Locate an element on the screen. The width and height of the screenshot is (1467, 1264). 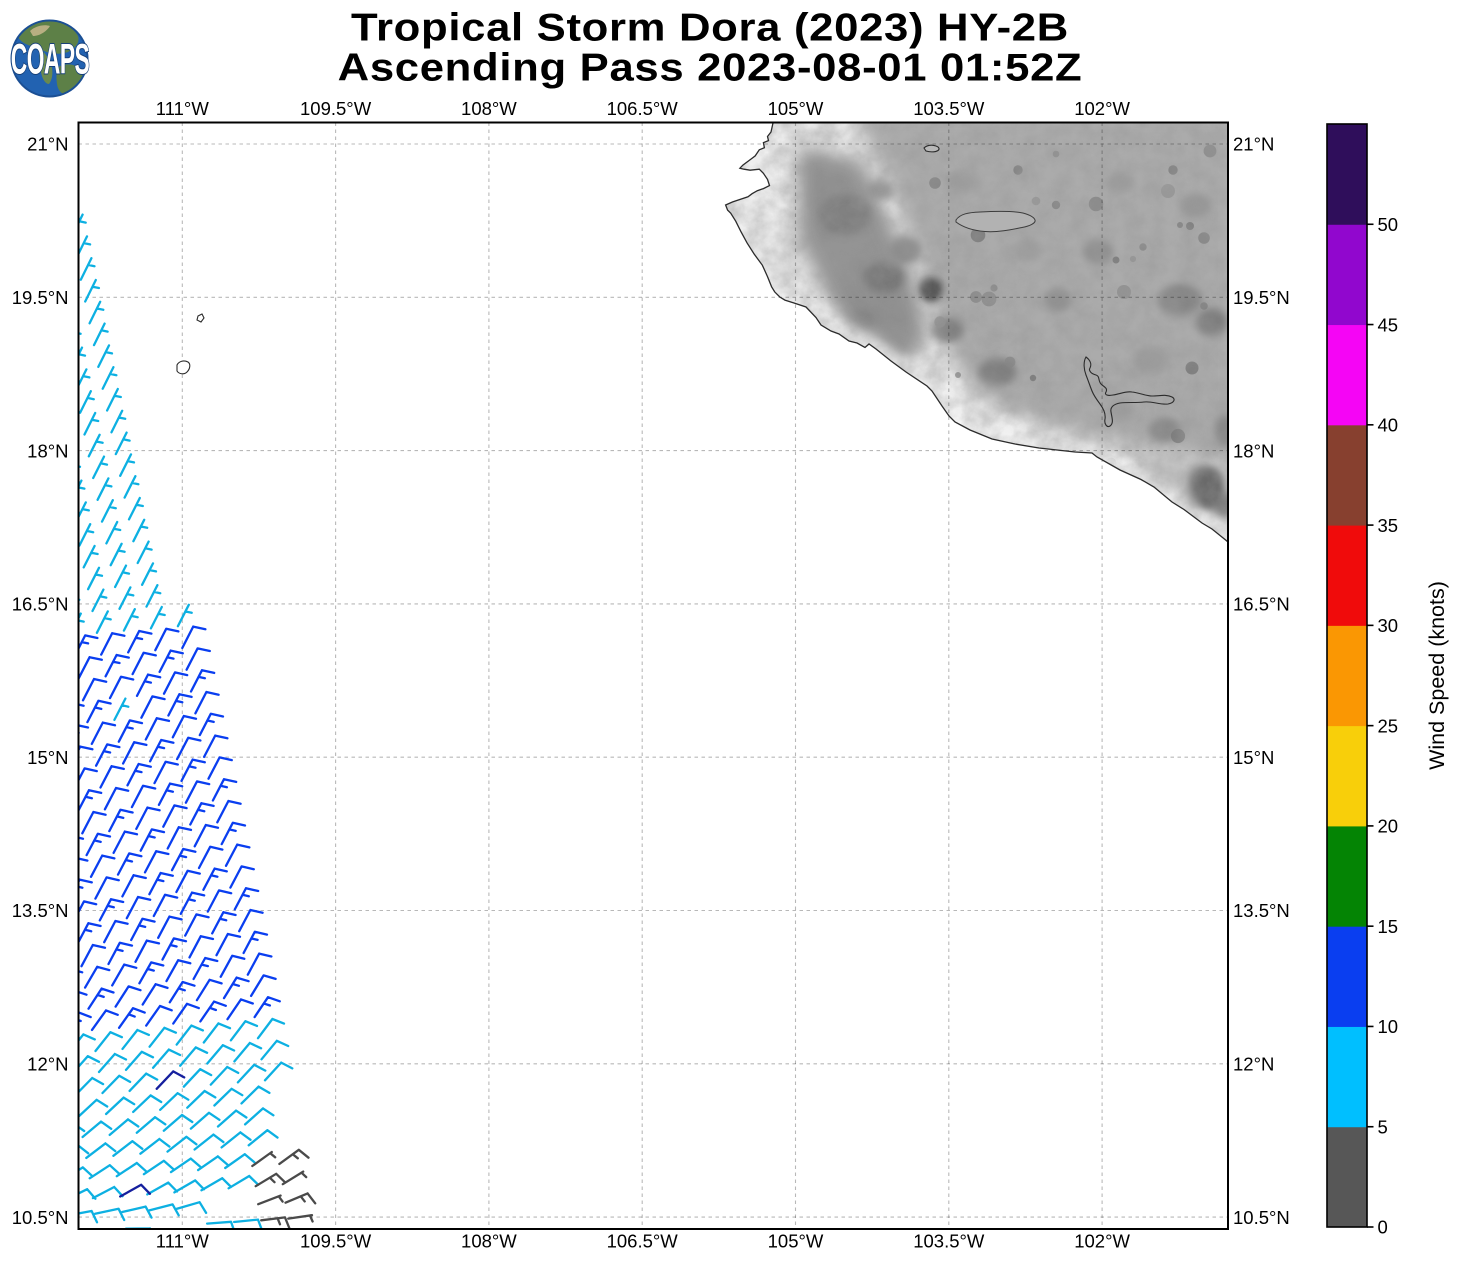
svg-text: 50 is located at coordinates (1388, 224).